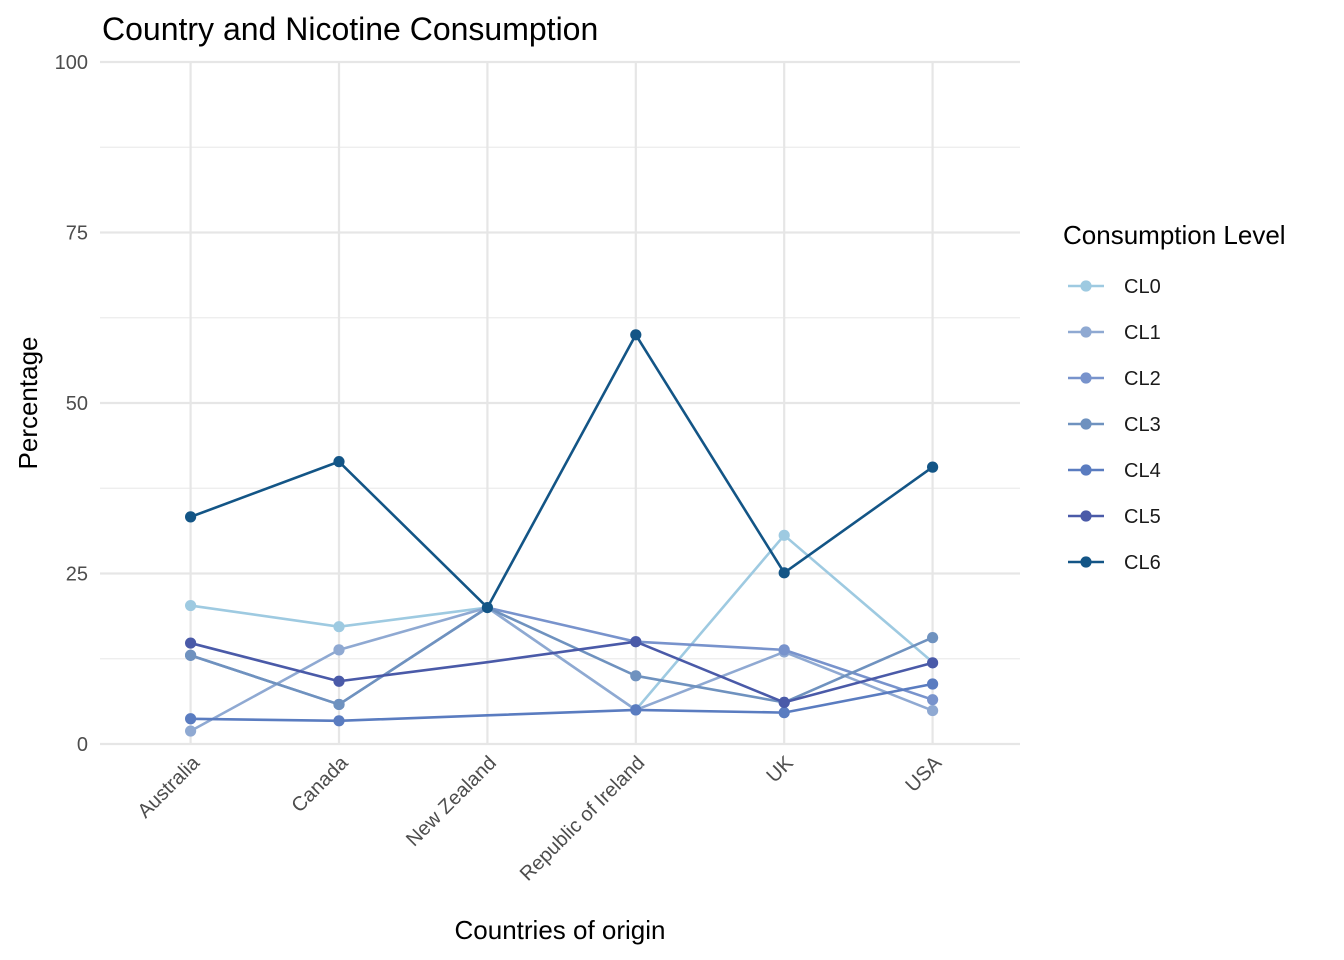 This screenshot has width=1344, height=960. What do you see at coordinates (350, 29) in the screenshot?
I see `chart-title: Country and Nicotine Consumption` at bounding box center [350, 29].